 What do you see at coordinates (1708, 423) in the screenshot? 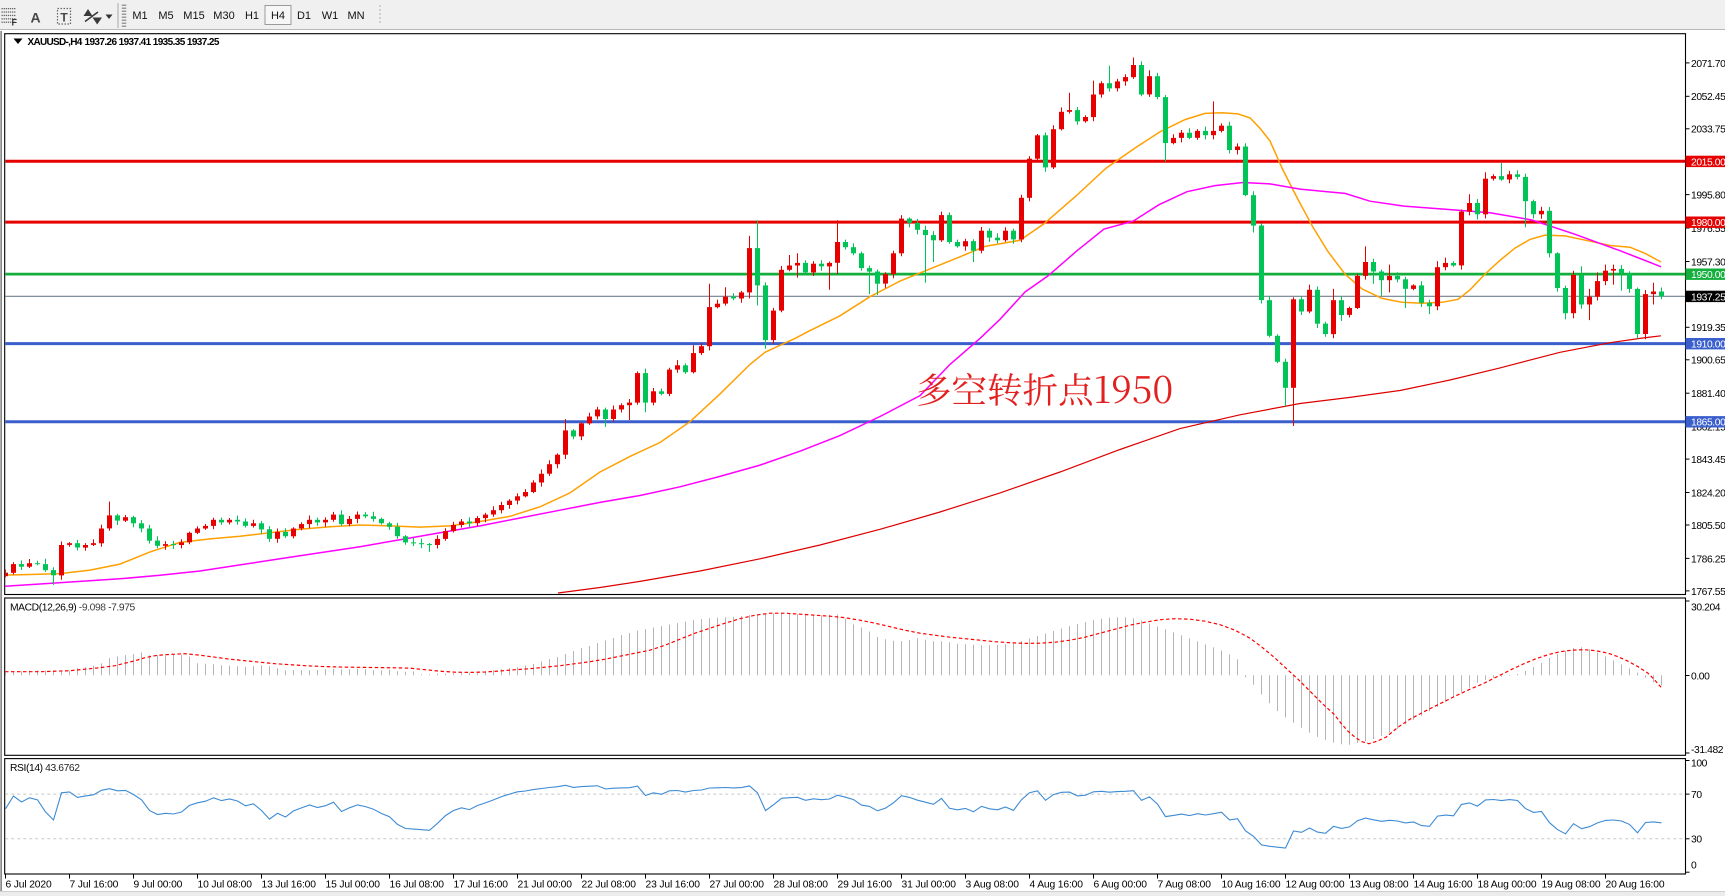
I see `svg-text: 1865.00` at bounding box center [1708, 423].